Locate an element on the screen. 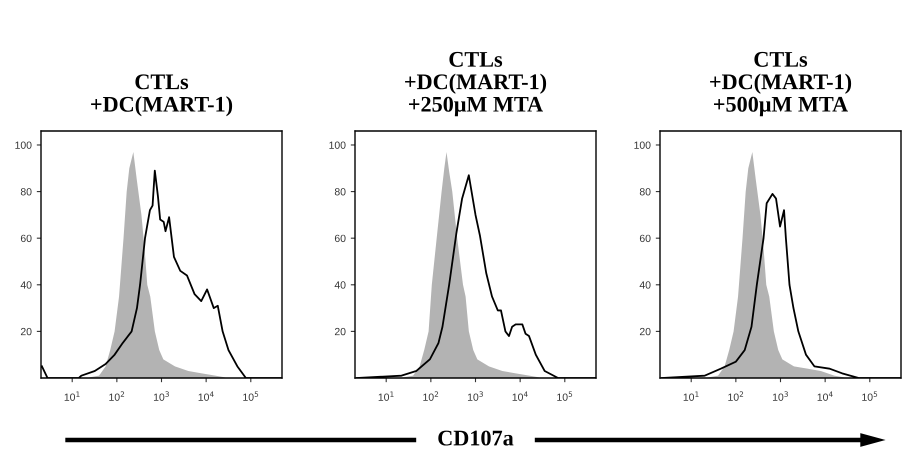 This screenshot has width=904, height=455. chart-title: CTLs +DC(MART-1) +250μM MTA is located at coordinates (475, 84).